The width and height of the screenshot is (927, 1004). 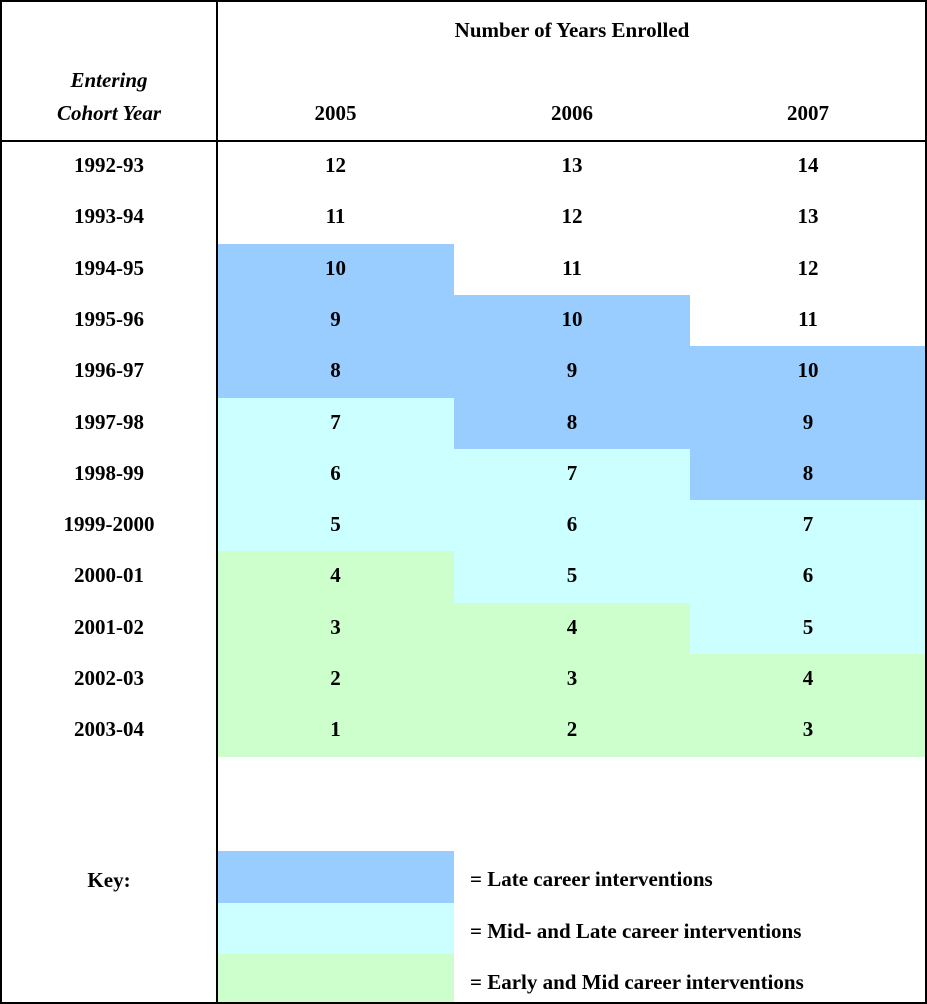 What do you see at coordinates (109, 318) in the screenshot?
I see `cohort-label: 1995-96` at bounding box center [109, 318].